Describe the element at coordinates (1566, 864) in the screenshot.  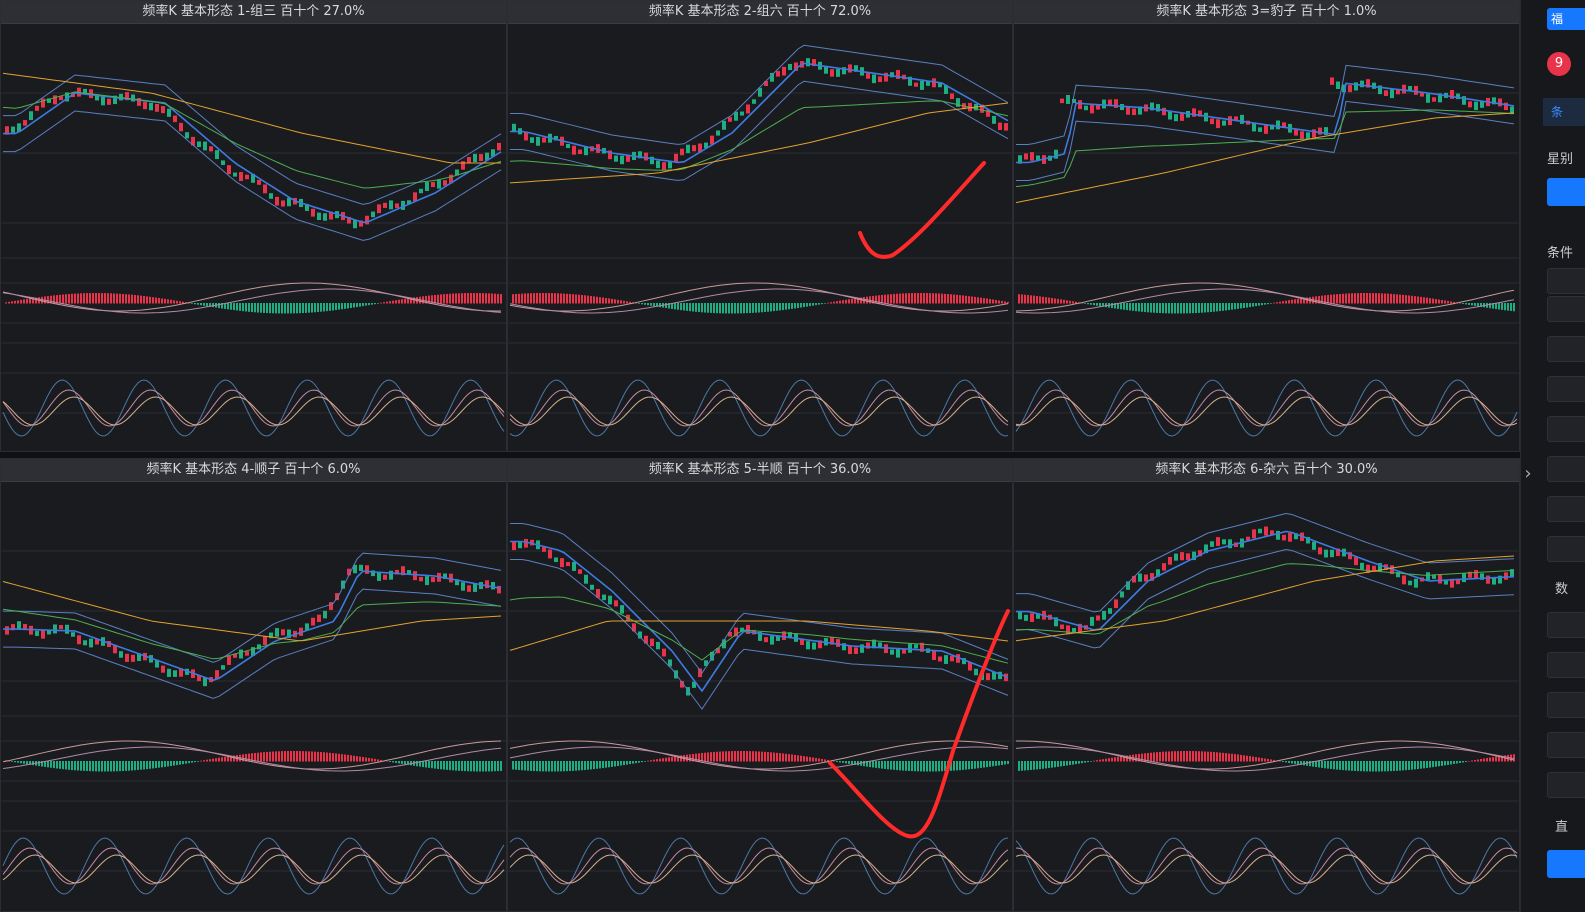
I see `sidebar-confirm-button` at that location.